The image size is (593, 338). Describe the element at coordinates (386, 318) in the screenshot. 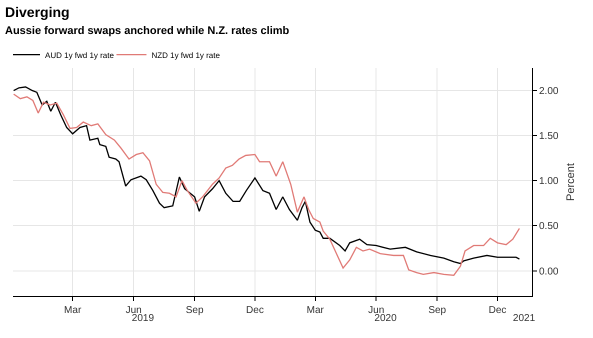

I see `x2-tick-label: 2020` at that location.